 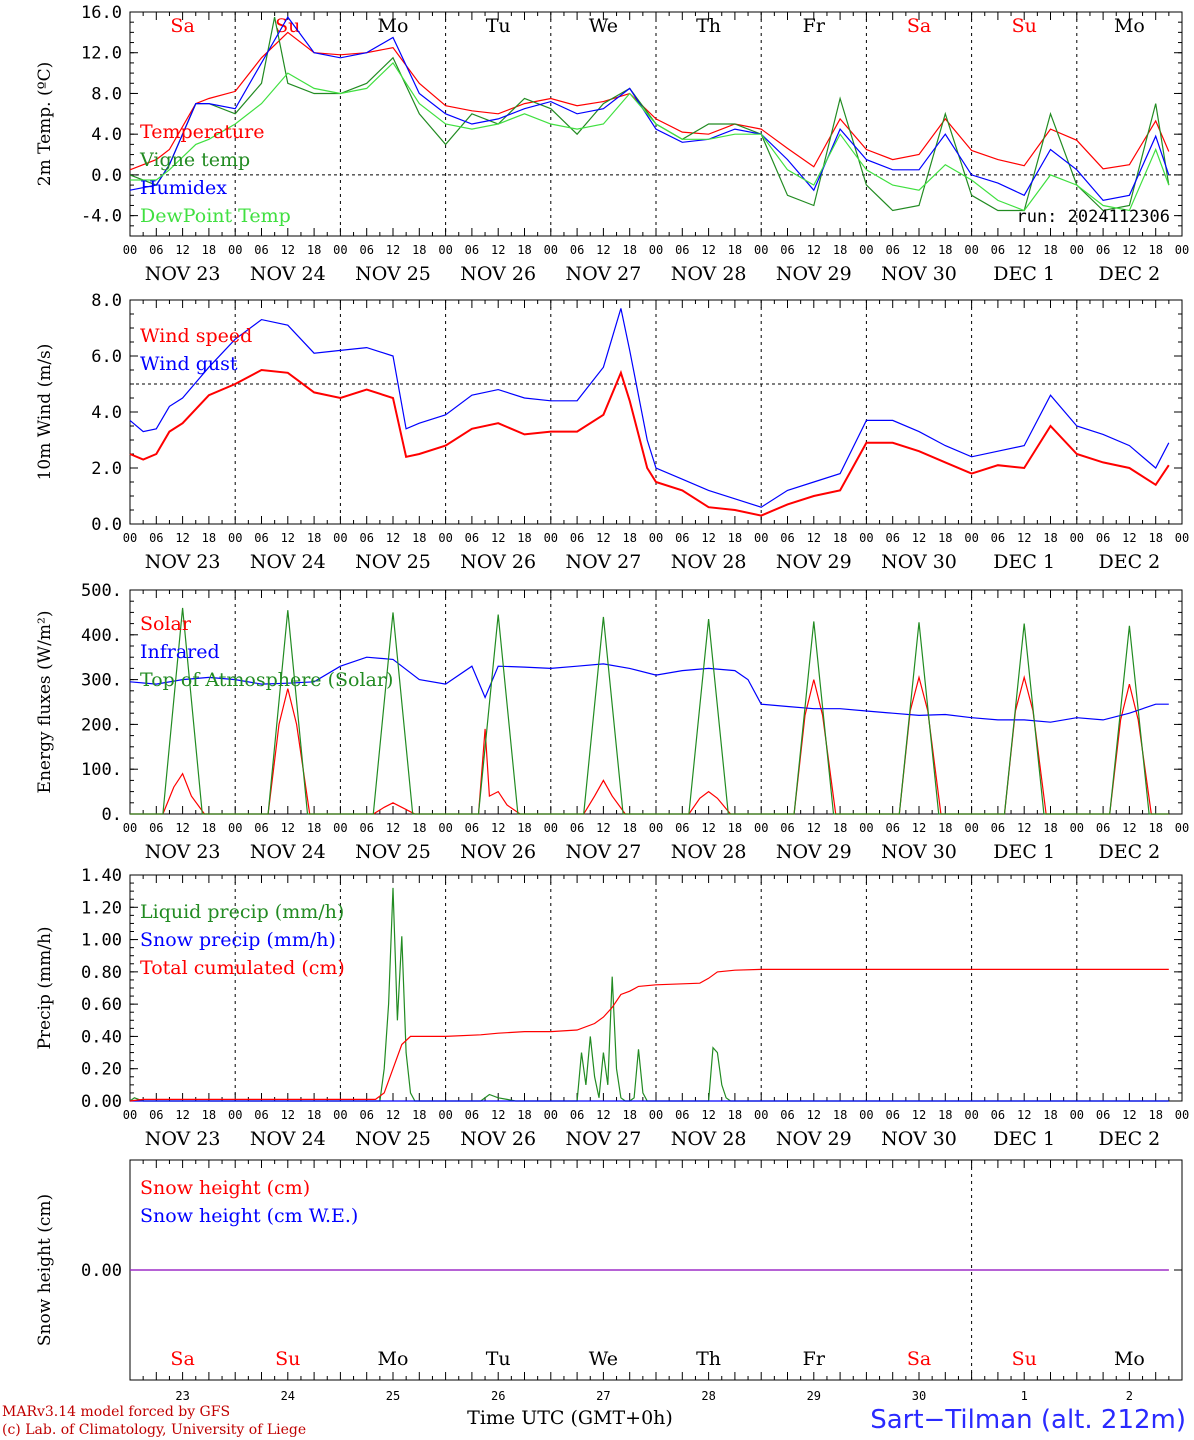 I want to click on date-label: DEC 1, so click(x=1024, y=1139).